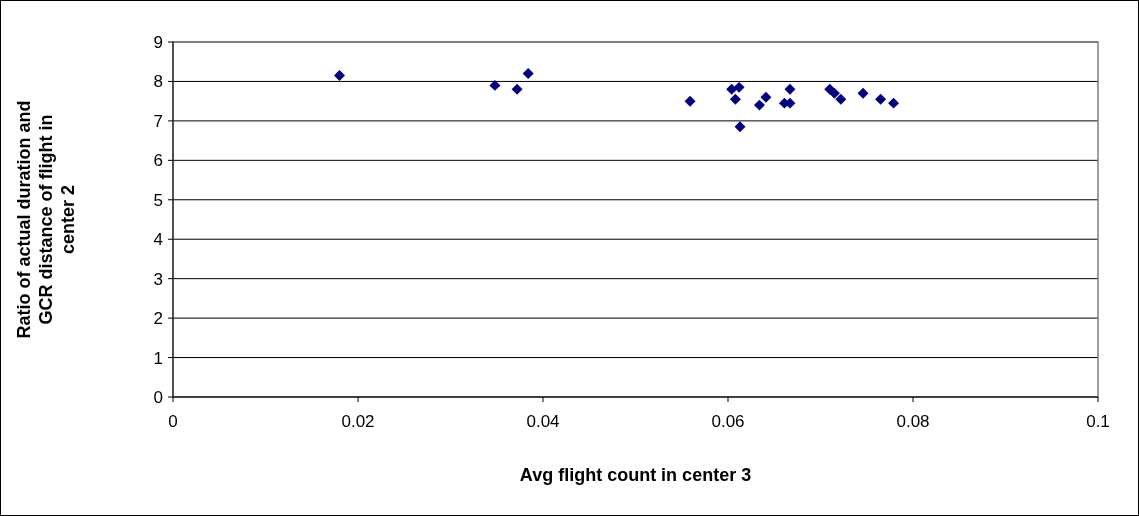  What do you see at coordinates (913, 421) in the screenshot?
I see `x-tick-label: 0.08` at bounding box center [913, 421].